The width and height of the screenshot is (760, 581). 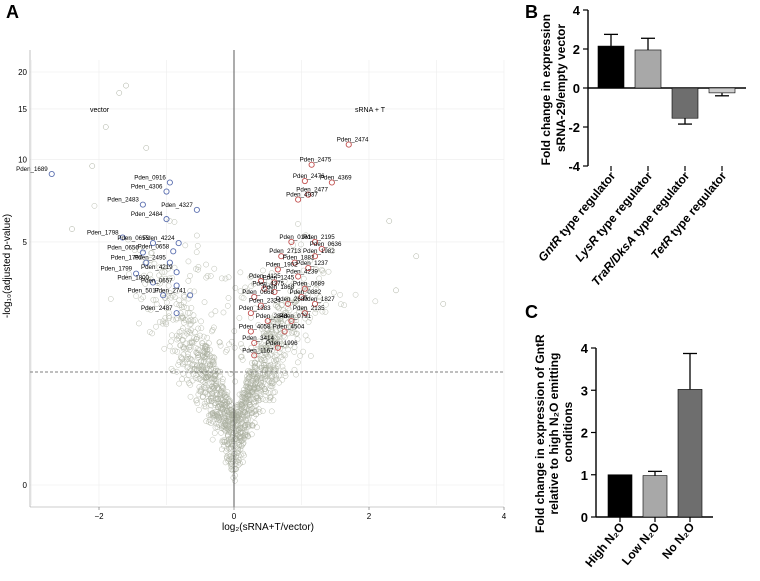 I want to click on bar-ytick-label: 3, so click(x=584, y=390).